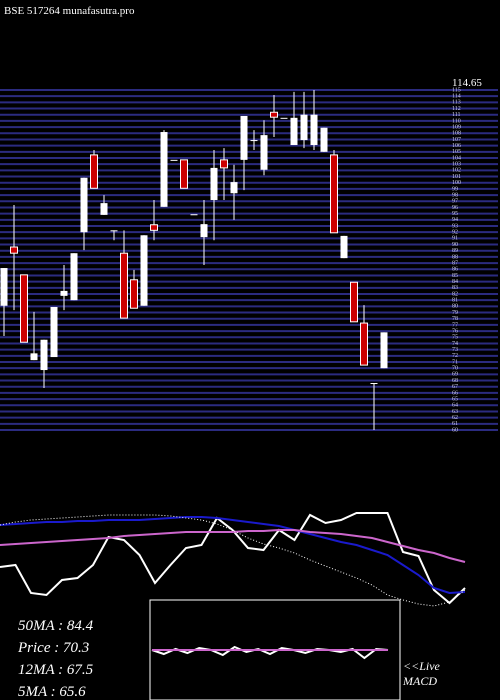 The image size is (500, 700). Describe the element at coordinates (456, 171) in the screenshot. I see `y-tick-label: 102` at that location.